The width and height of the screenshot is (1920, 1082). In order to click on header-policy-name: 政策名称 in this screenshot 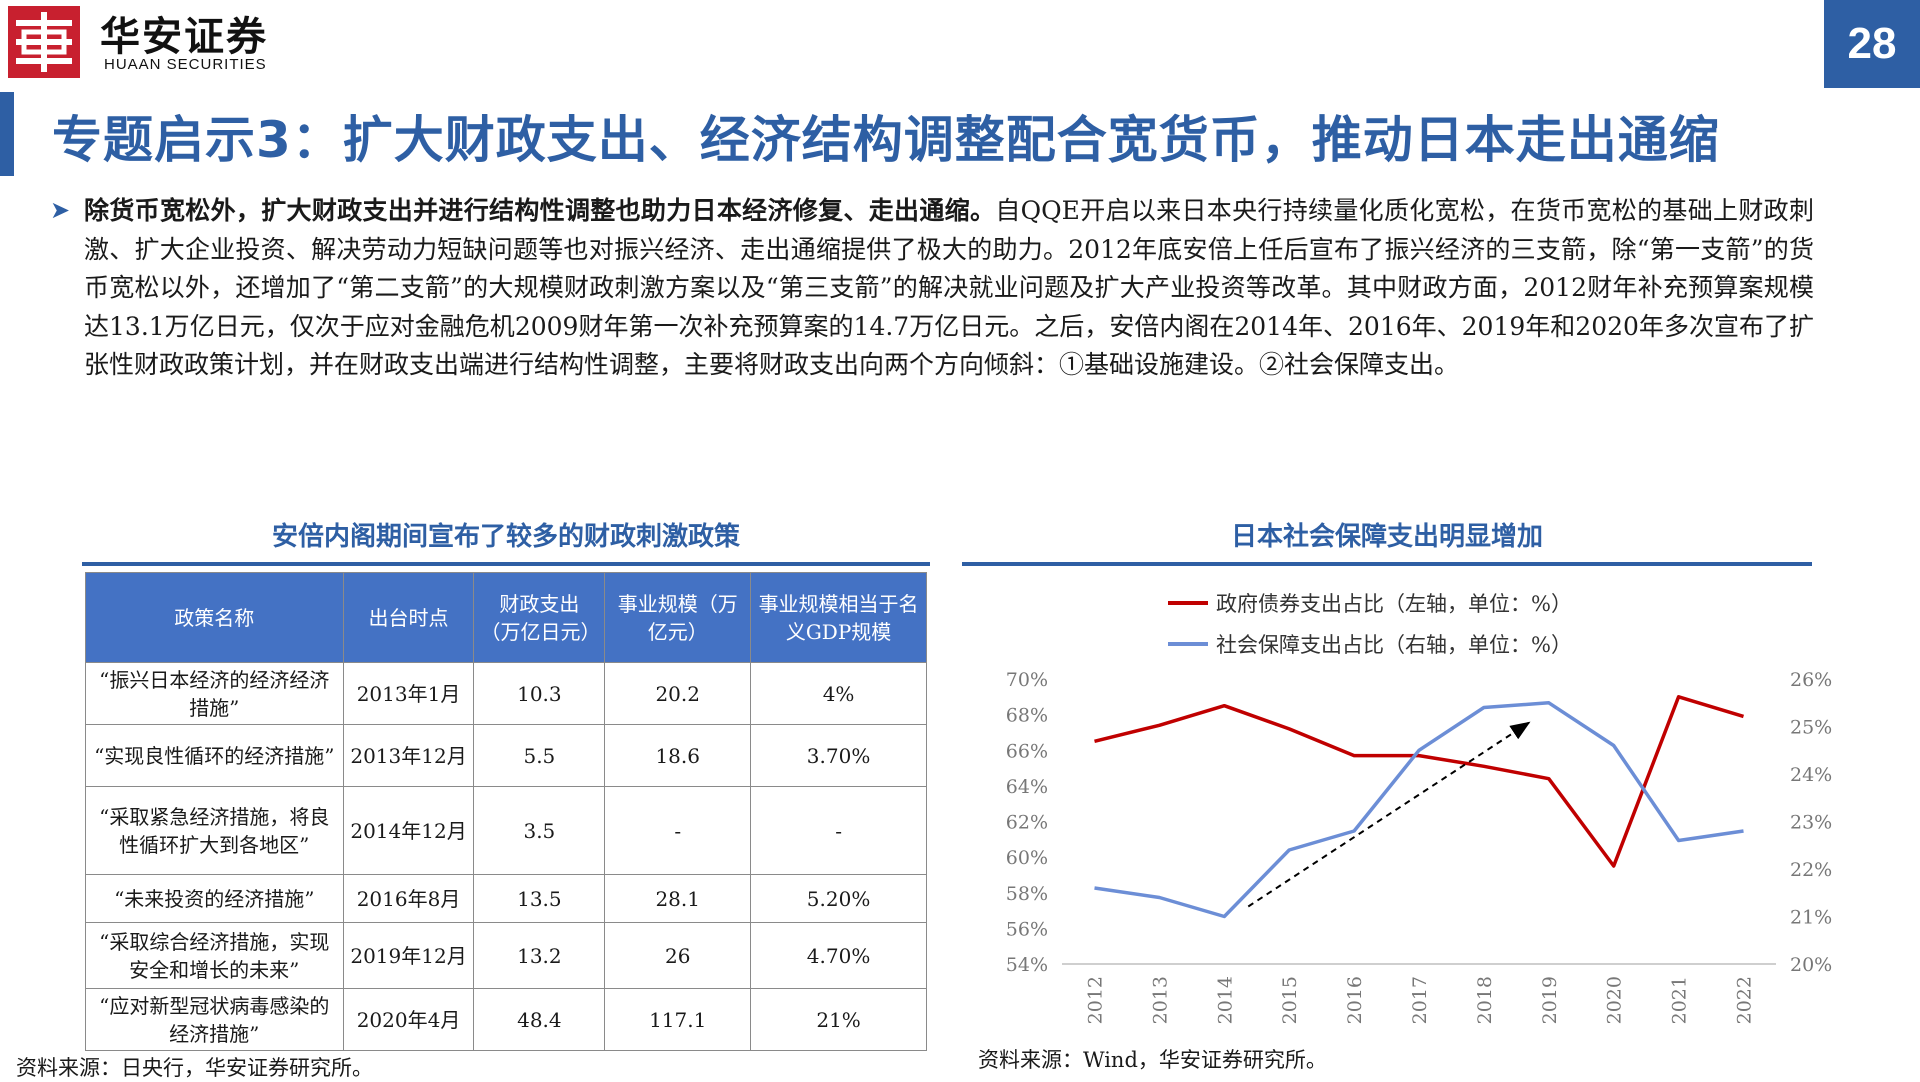, I will do `click(214, 617)`.